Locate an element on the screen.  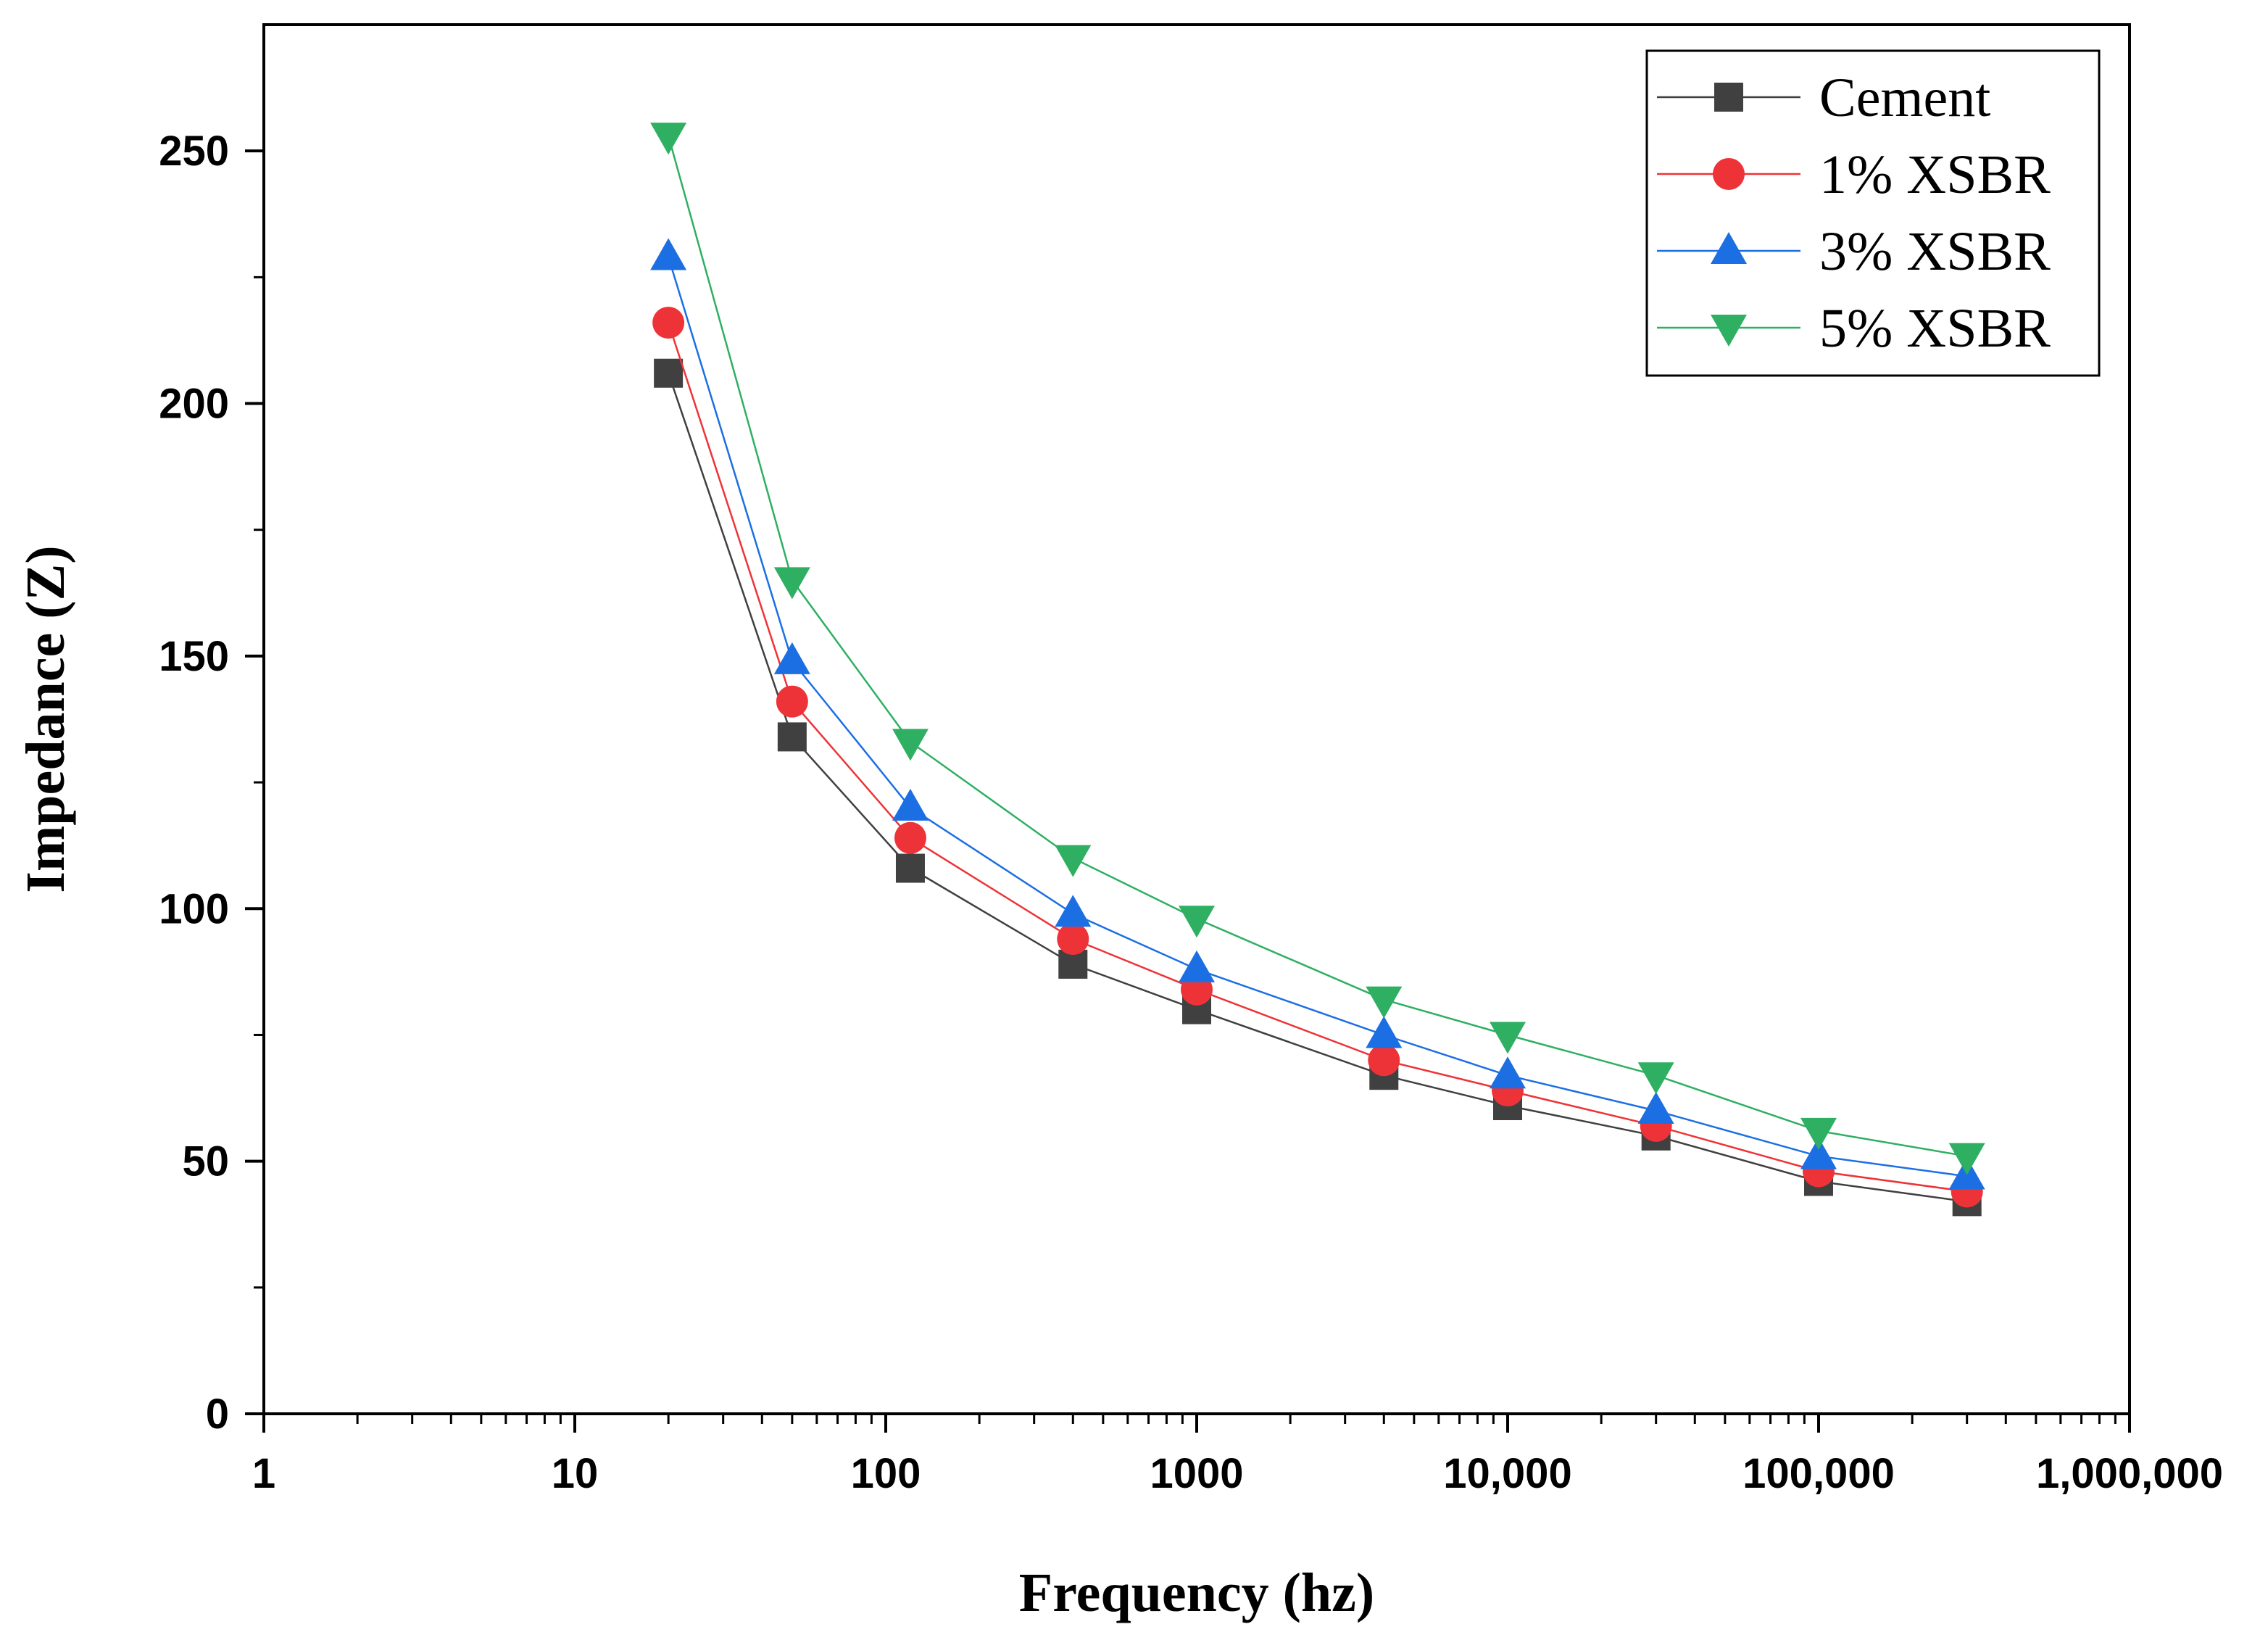
y-axis: 0 50 100 150 200 250 is located at coordinates (211, 783).